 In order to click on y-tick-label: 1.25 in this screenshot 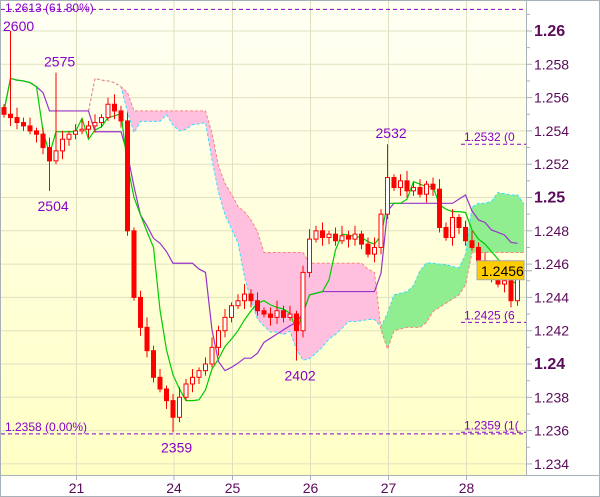, I will do `click(549, 198)`.